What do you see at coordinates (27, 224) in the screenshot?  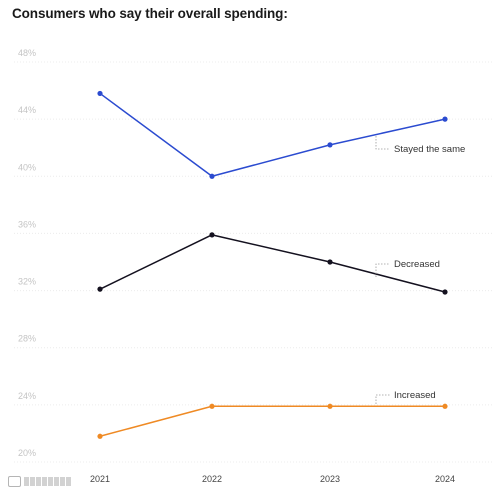 I see `y-tick-label: 36%` at bounding box center [27, 224].